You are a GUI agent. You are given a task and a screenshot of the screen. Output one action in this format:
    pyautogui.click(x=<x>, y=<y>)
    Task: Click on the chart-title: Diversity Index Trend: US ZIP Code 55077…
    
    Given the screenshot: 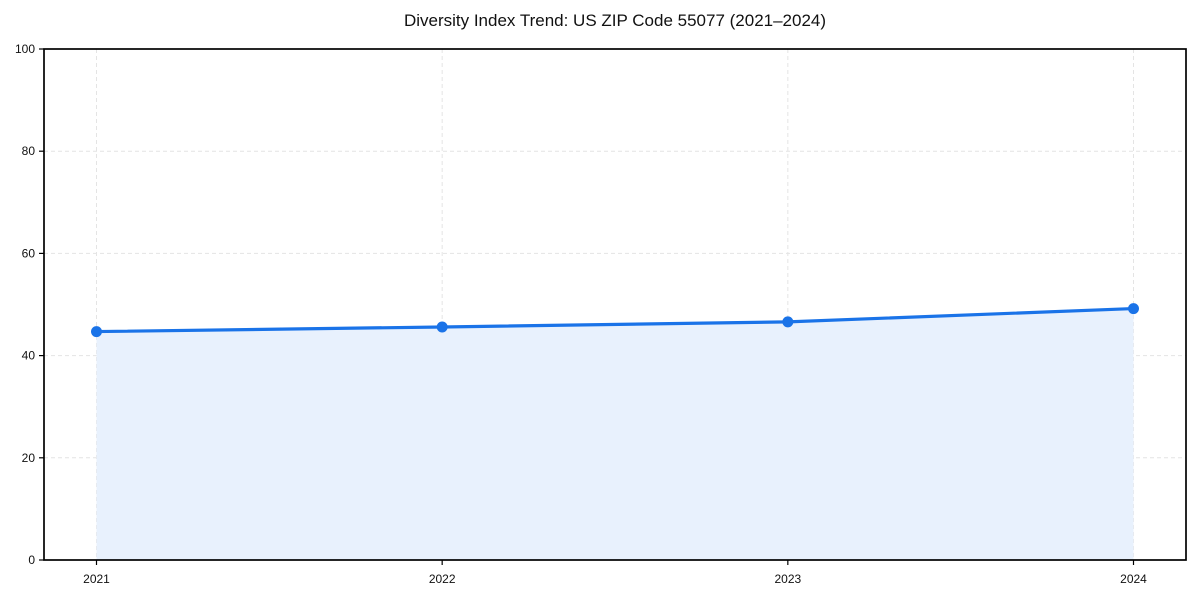 What is the action you would take?
    pyautogui.click(x=615, y=20)
    